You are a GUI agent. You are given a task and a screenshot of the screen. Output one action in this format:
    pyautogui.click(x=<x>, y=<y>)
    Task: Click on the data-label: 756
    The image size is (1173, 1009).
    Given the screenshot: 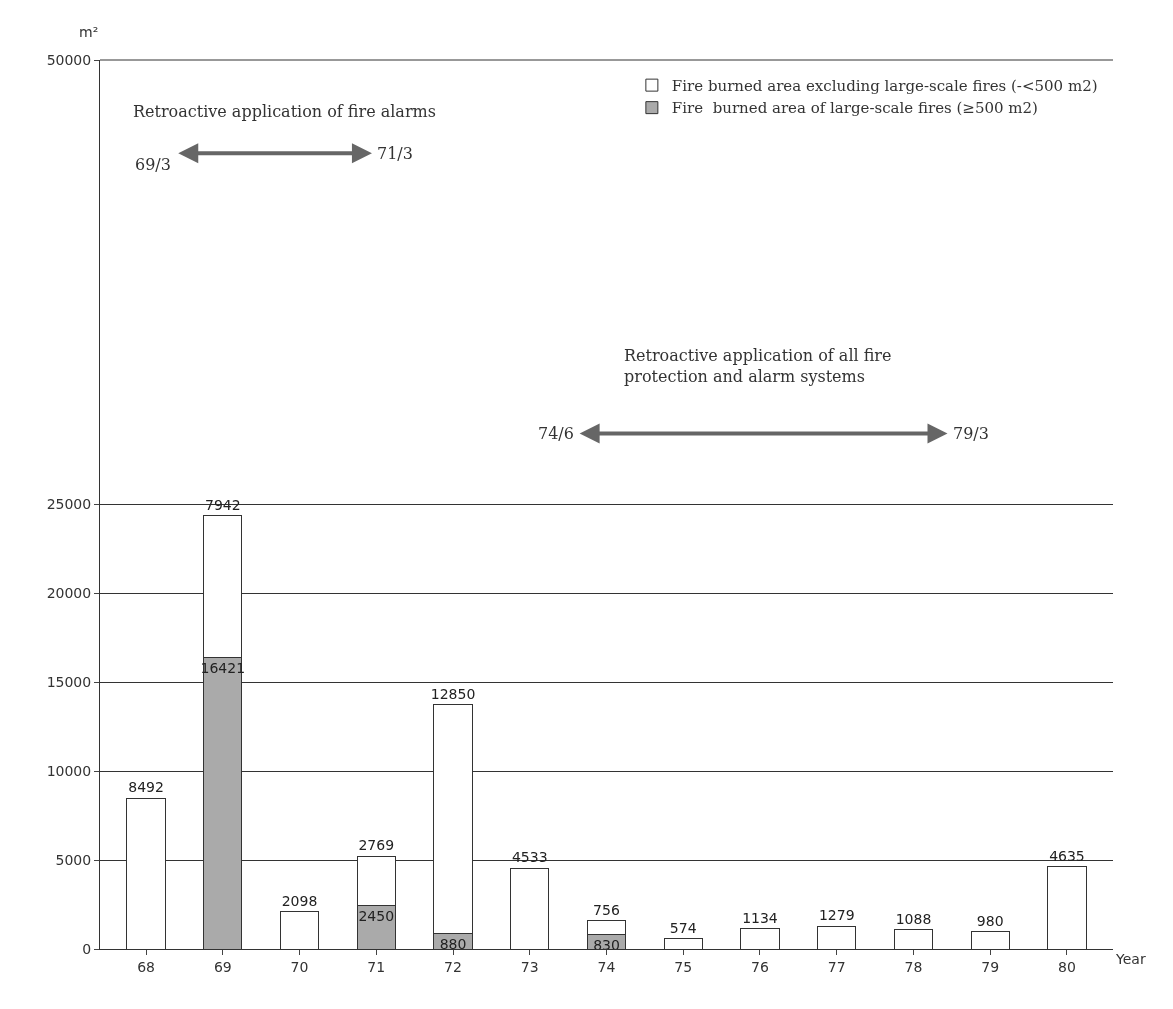 What is the action you would take?
    pyautogui.click(x=606, y=909)
    